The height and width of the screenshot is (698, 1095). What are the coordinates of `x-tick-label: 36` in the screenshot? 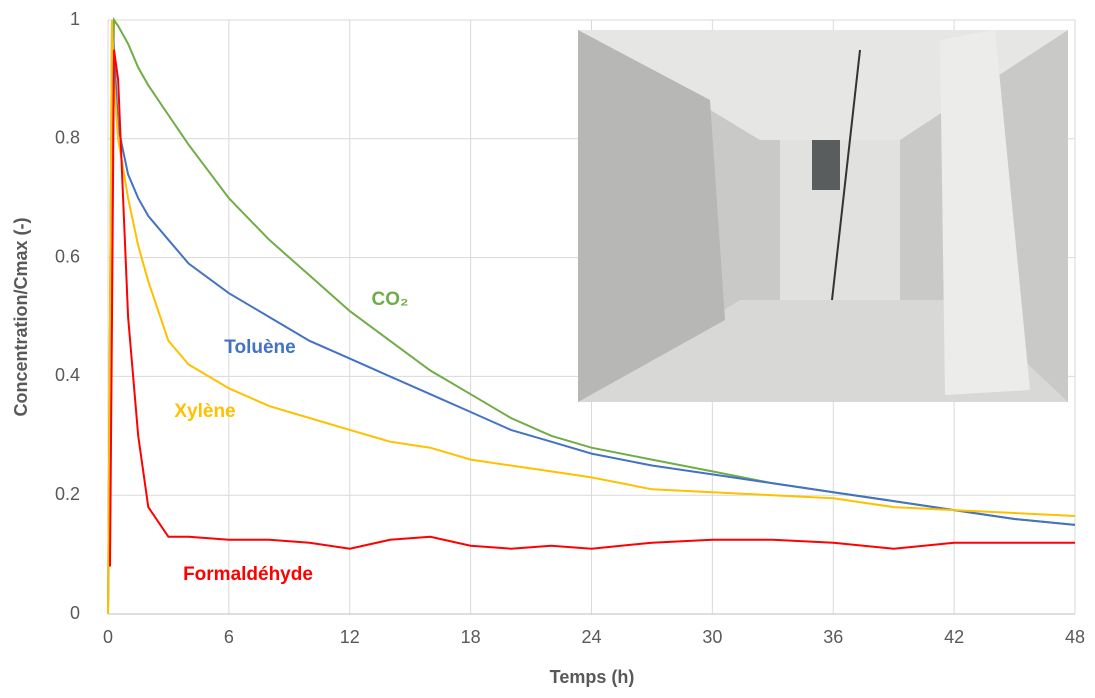 It's located at (833, 637).